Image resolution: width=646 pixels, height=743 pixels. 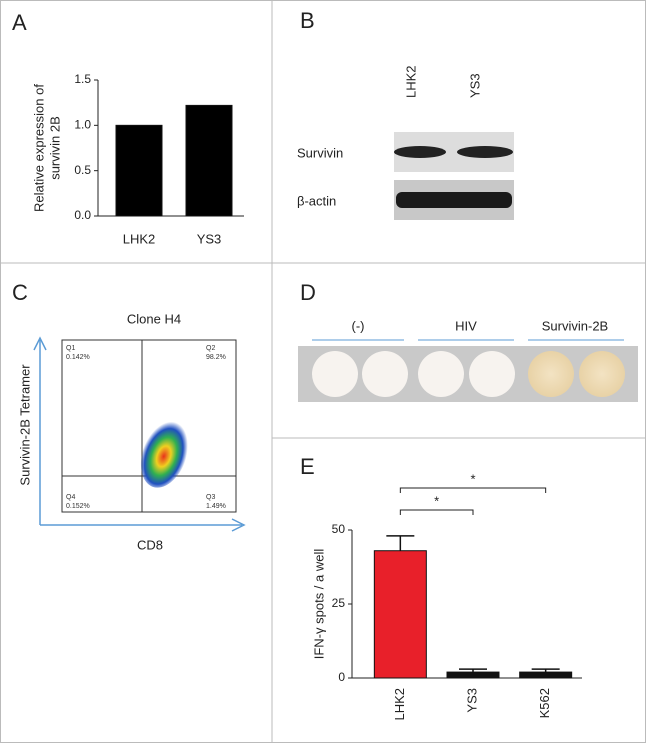 I want to click on quadrant-name: Q3, so click(x=210, y=497).